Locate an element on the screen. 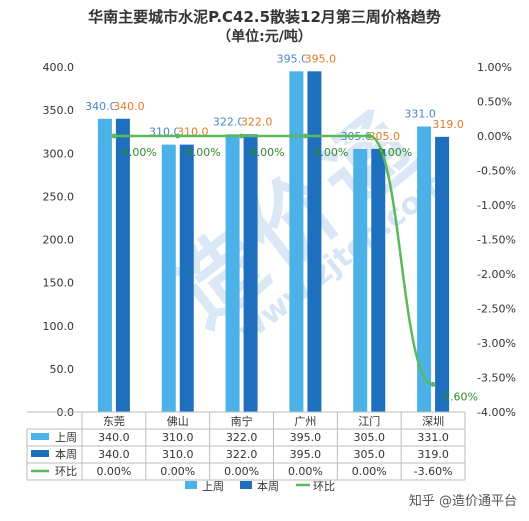 The width and height of the screenshot is (529, 521). data-label-last-week: 395.0 is located at coordinates (293, 58).